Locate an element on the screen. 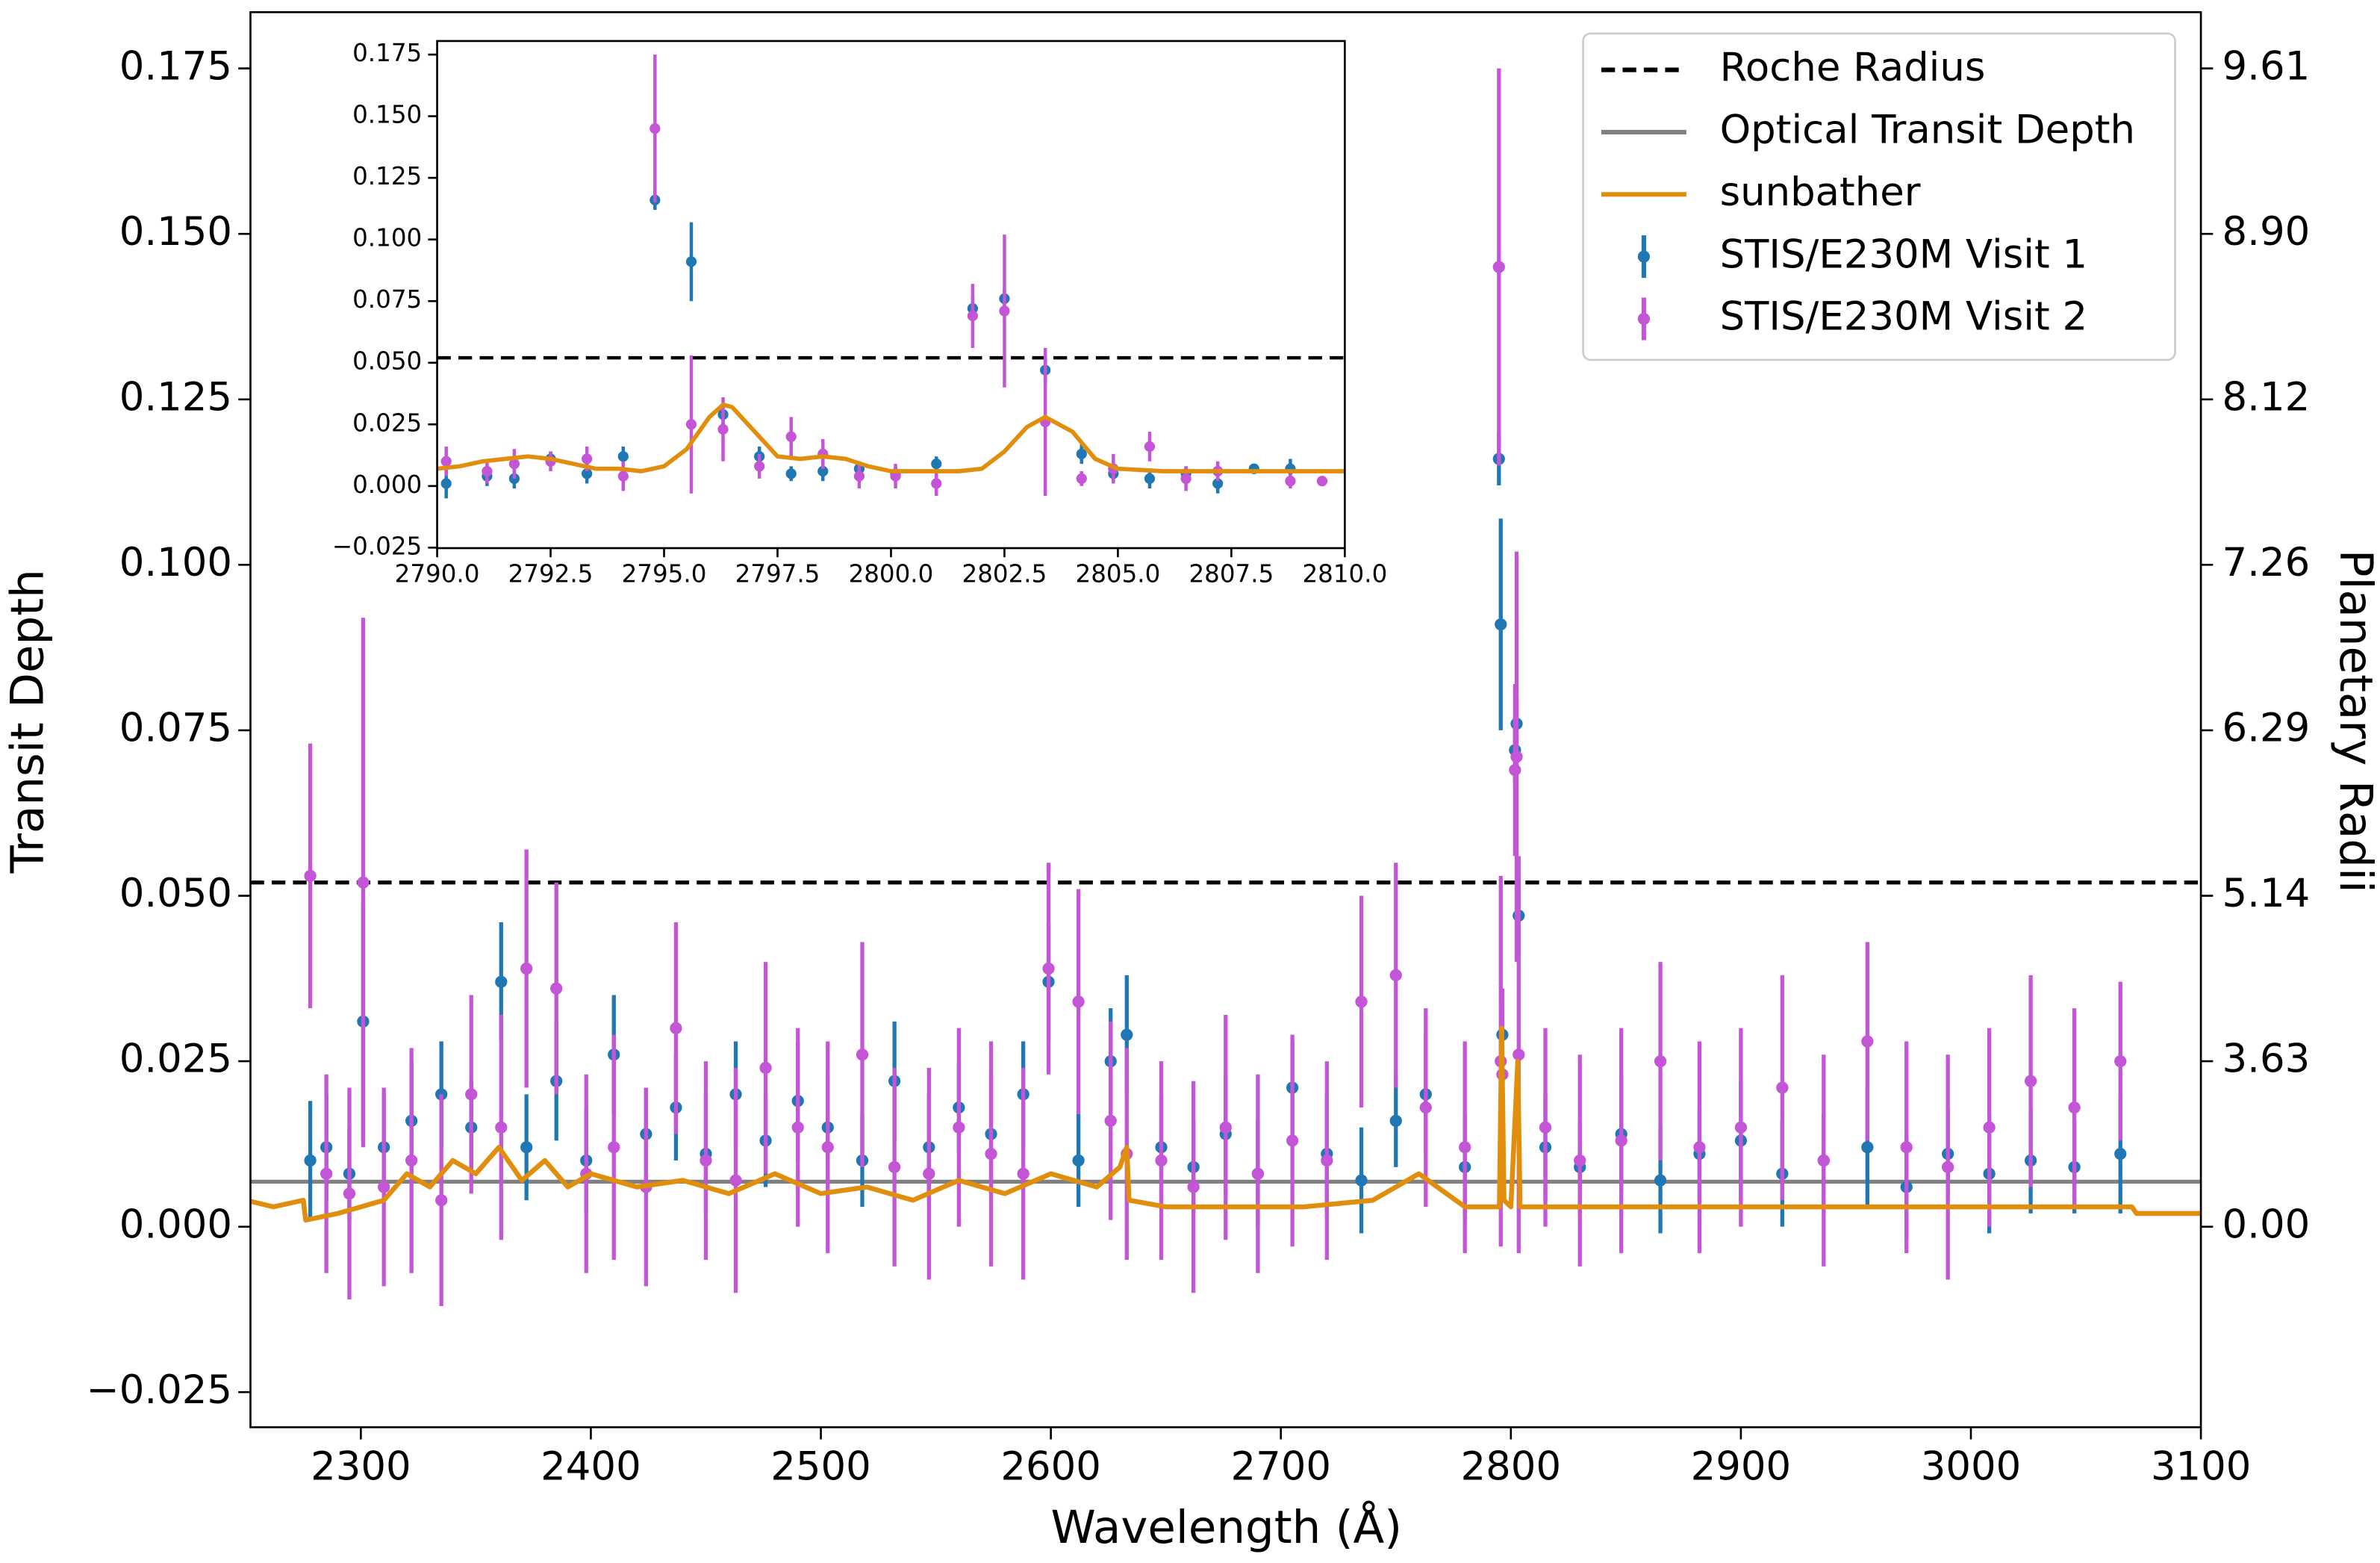 The width and height of the screenshot is (2380, 1563). y-axis-label: Transit Depth is located at coordinates (27, 722).